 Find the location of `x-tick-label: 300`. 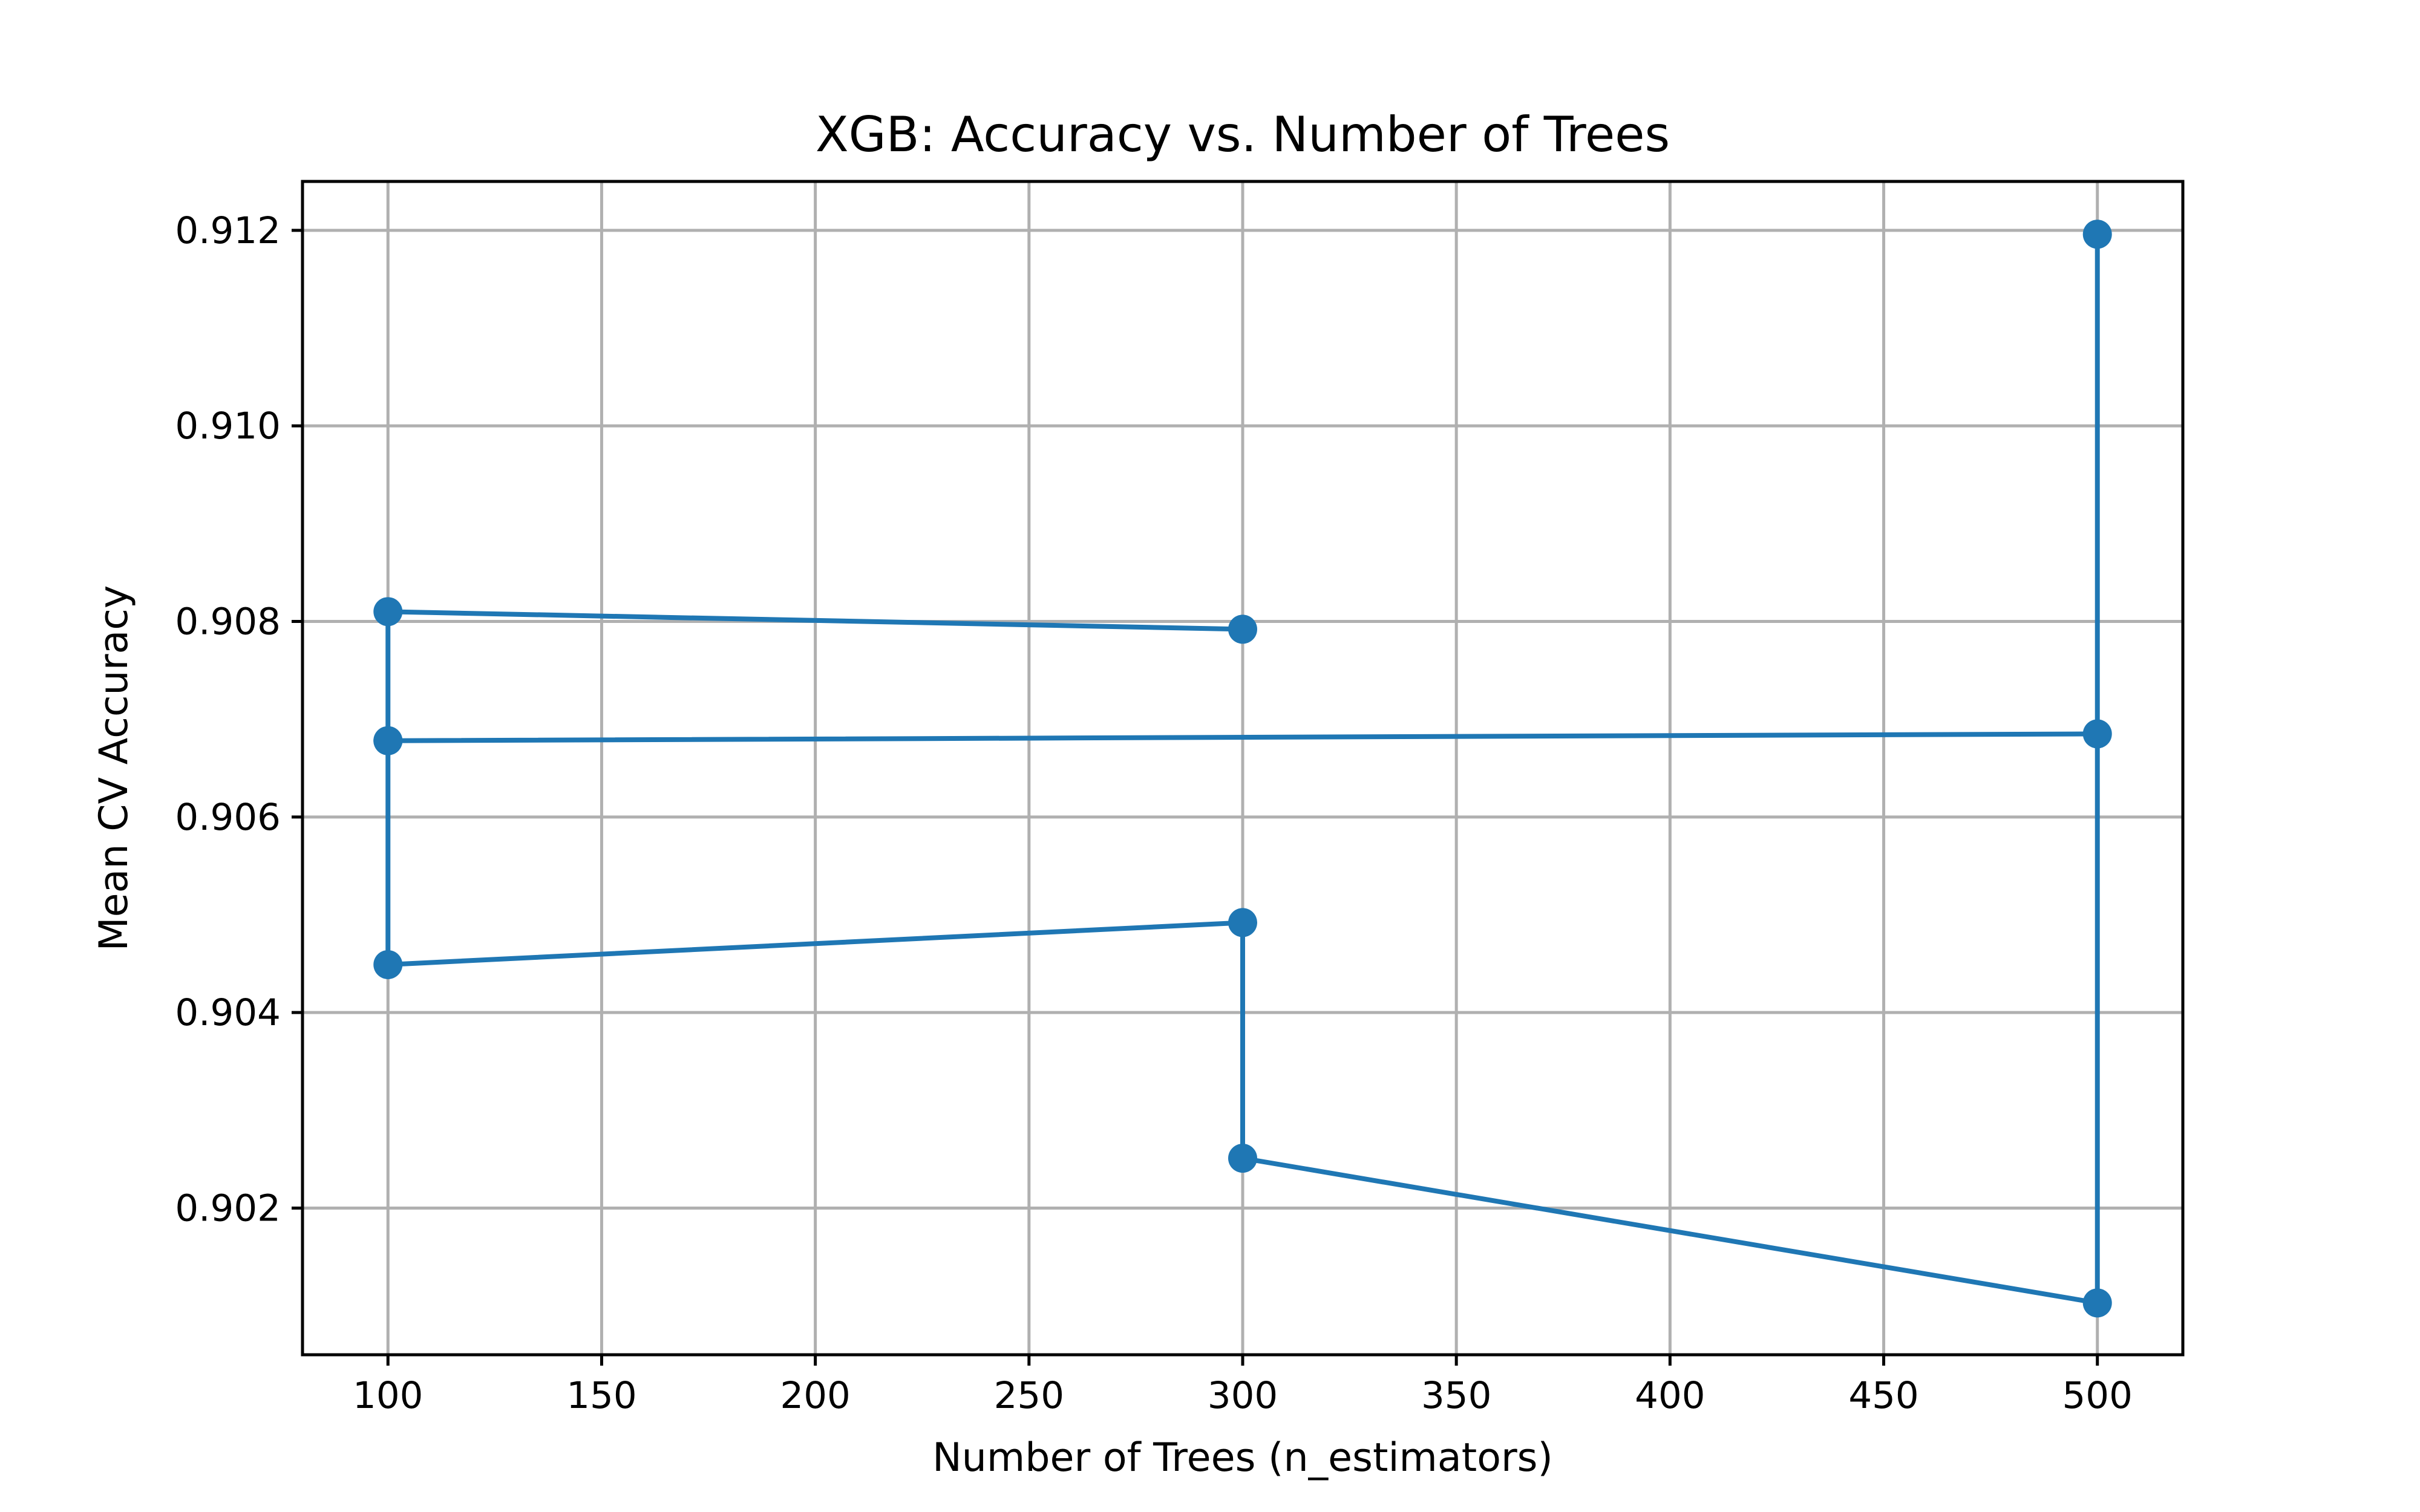

x-tick-label: 300 is located at coordinates (1243, 1395).